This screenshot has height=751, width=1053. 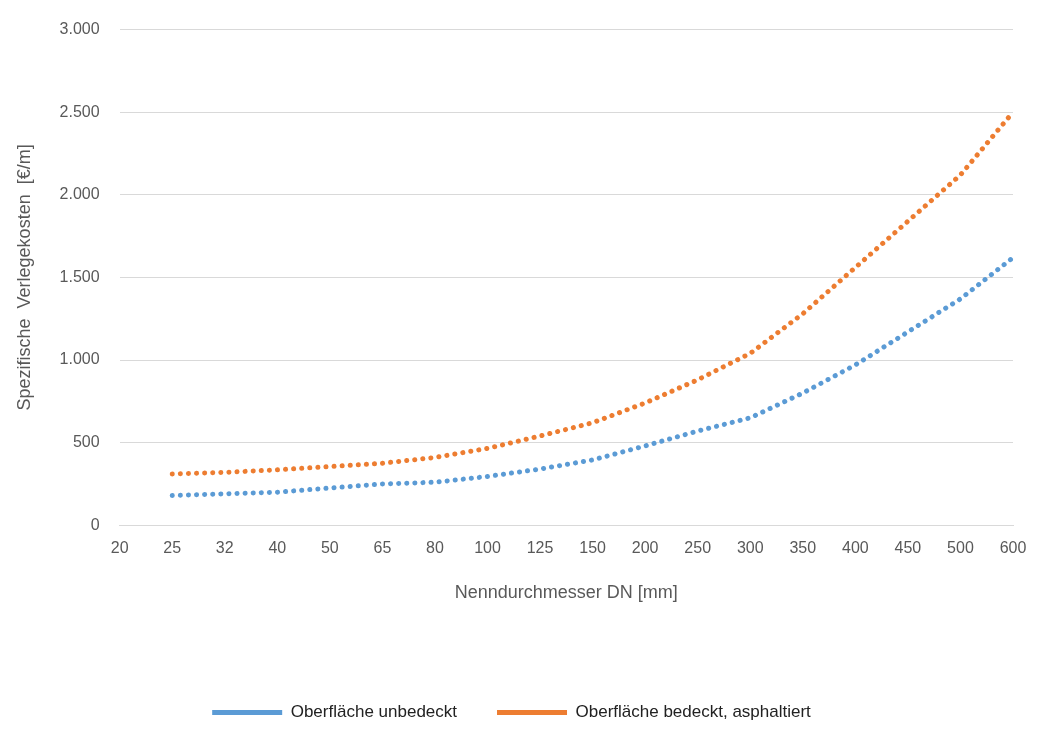 I want to click on legend-label: Oberfläche bedeckt, asphaltiert, so click(x=693, y=712).